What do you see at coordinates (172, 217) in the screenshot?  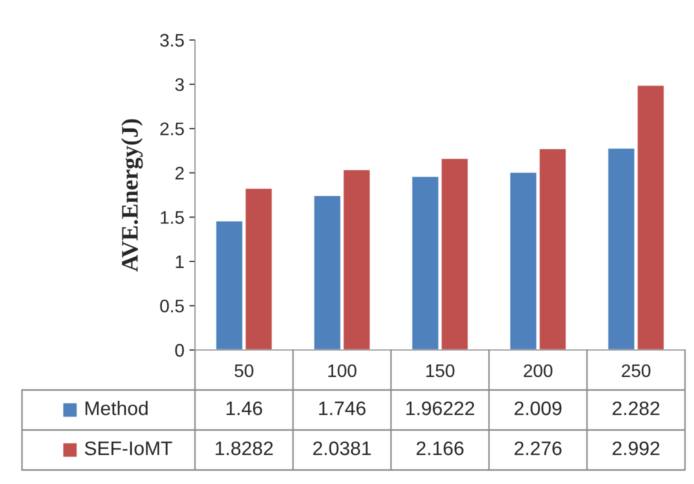 I see `y-tick-label: 1.5` at bounding box center [172, 217].